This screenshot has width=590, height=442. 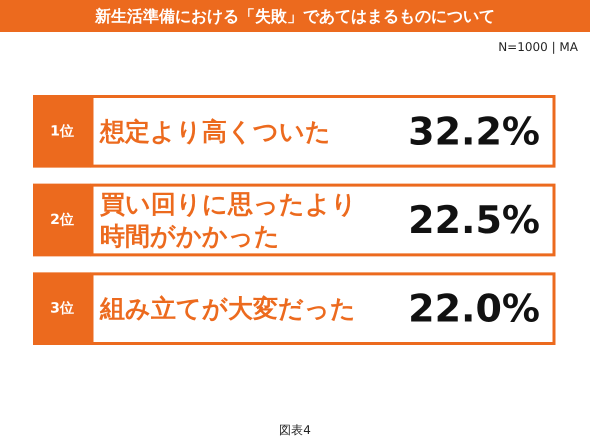 I want to click on data-label: 22.5%, so click(x=474, y=220).